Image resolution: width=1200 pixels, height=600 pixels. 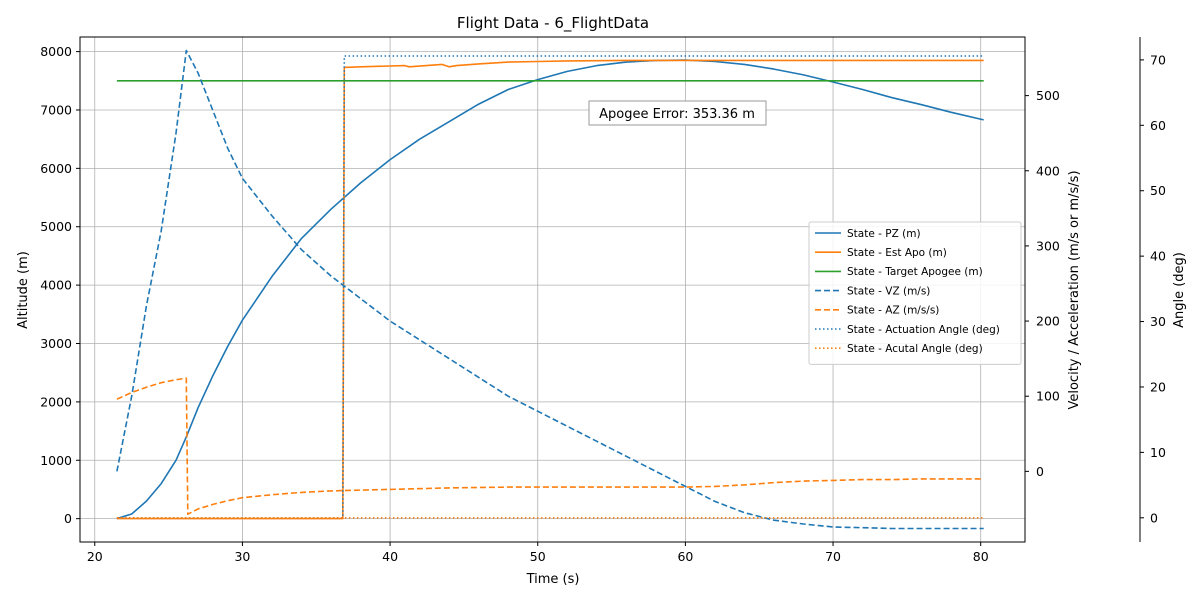 I want to click on apogee-error-annotation: Apogee Error: 353.36 m, so click(x=677, y=113).